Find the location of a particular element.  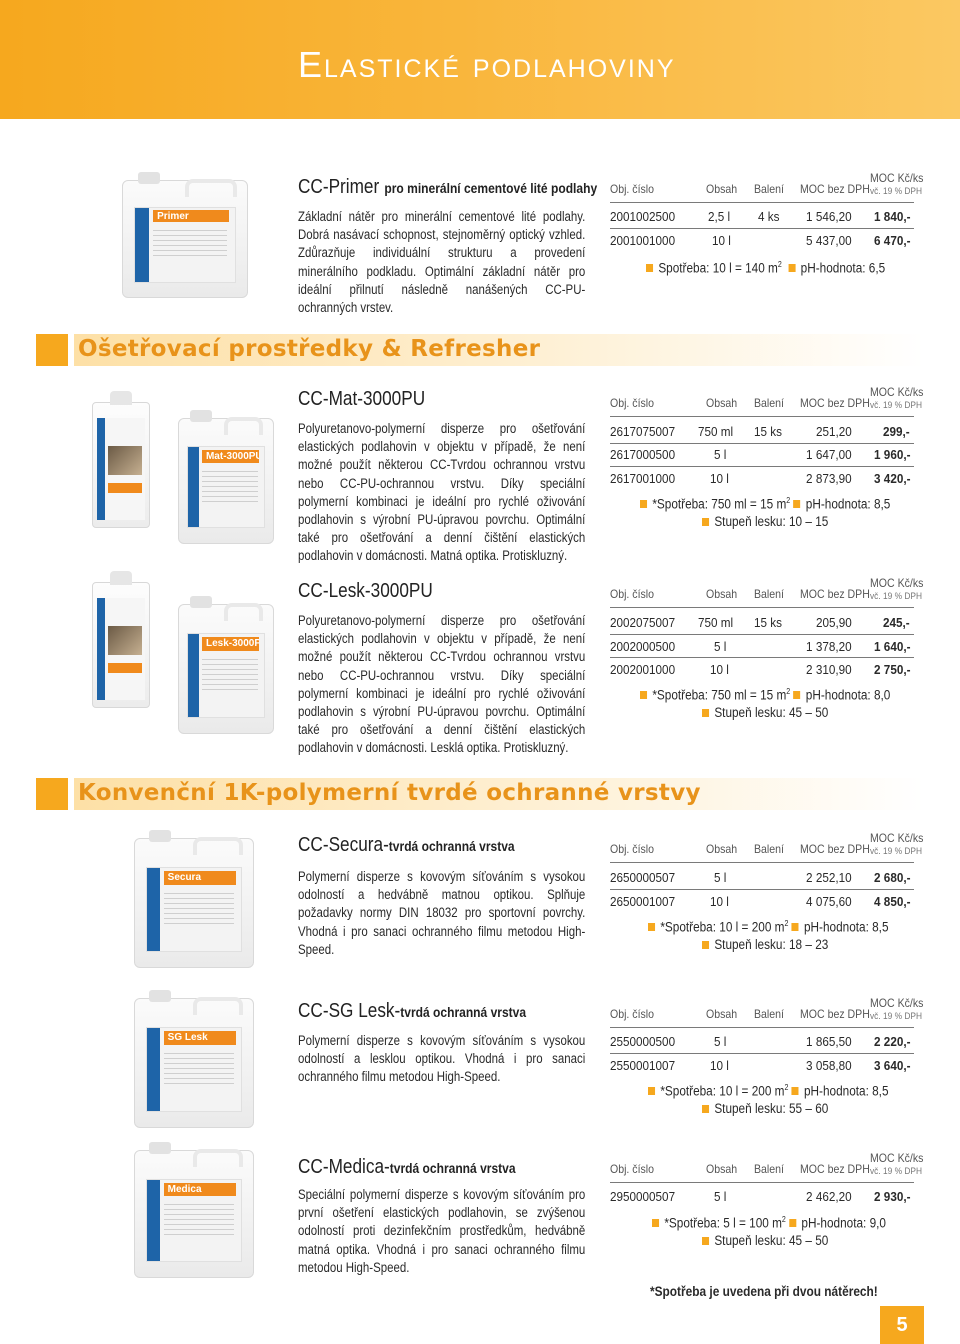

table-row: 2550001007 10 l 3 058,80 3 640,- is located at coordinates (760, 1065).